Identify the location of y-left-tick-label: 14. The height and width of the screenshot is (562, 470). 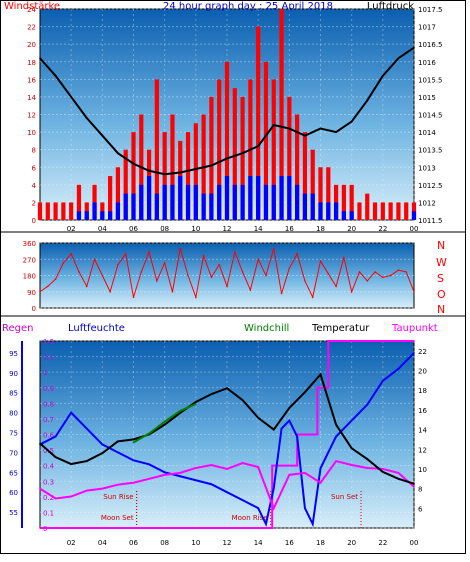
(31, 98).